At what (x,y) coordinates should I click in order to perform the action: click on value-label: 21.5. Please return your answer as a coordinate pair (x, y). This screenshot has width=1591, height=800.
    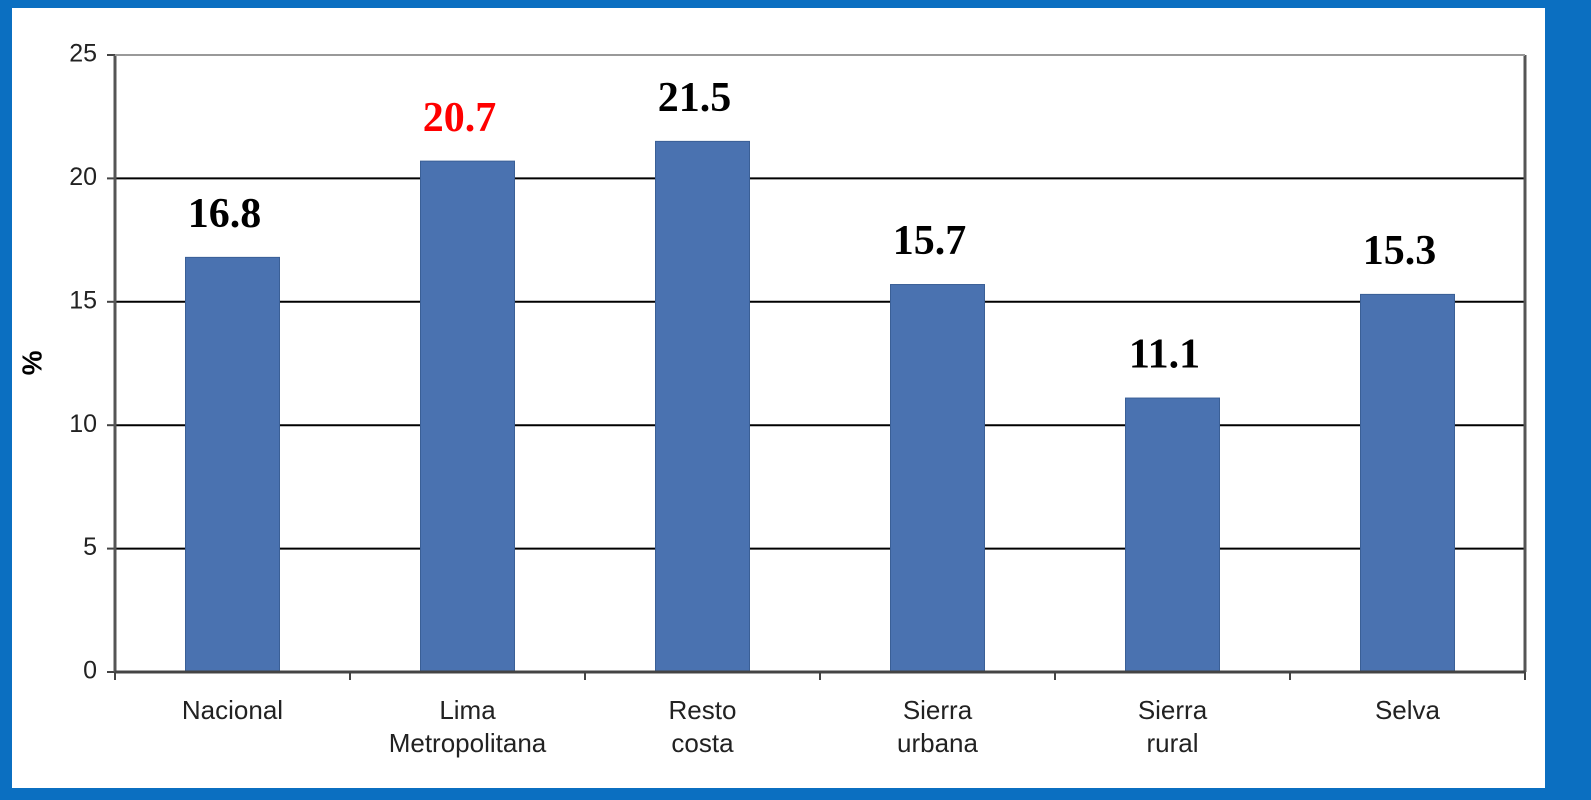
    Looking at the image, I should click on (695, 98).